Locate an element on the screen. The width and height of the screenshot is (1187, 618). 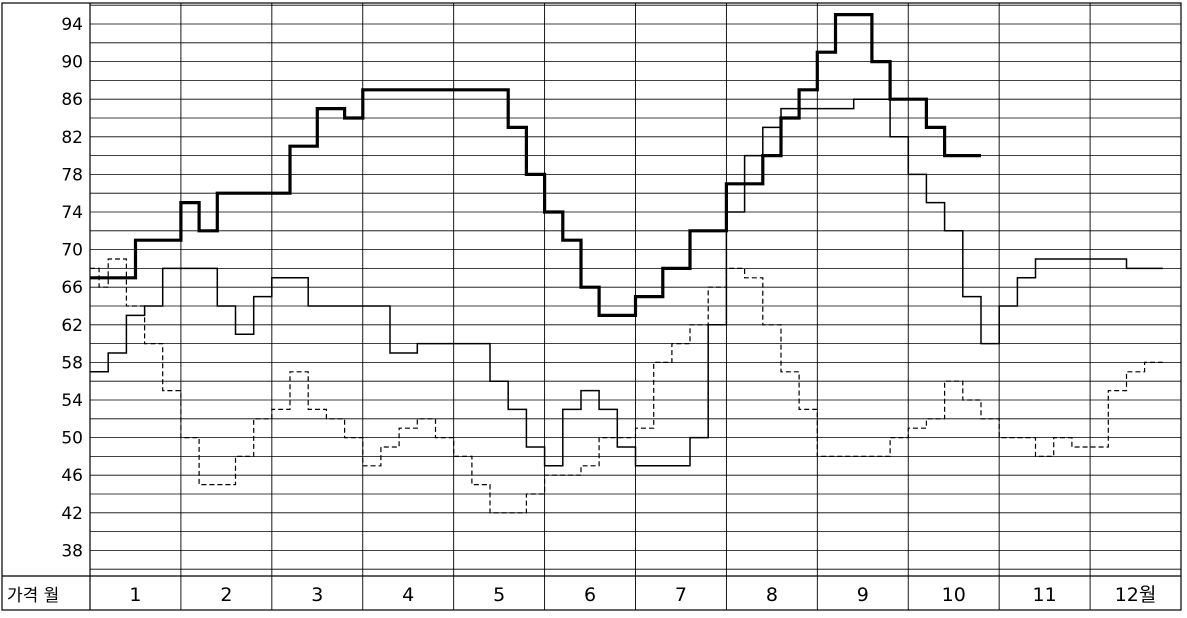
month-label: 1 is located at coordinates (135, 595).